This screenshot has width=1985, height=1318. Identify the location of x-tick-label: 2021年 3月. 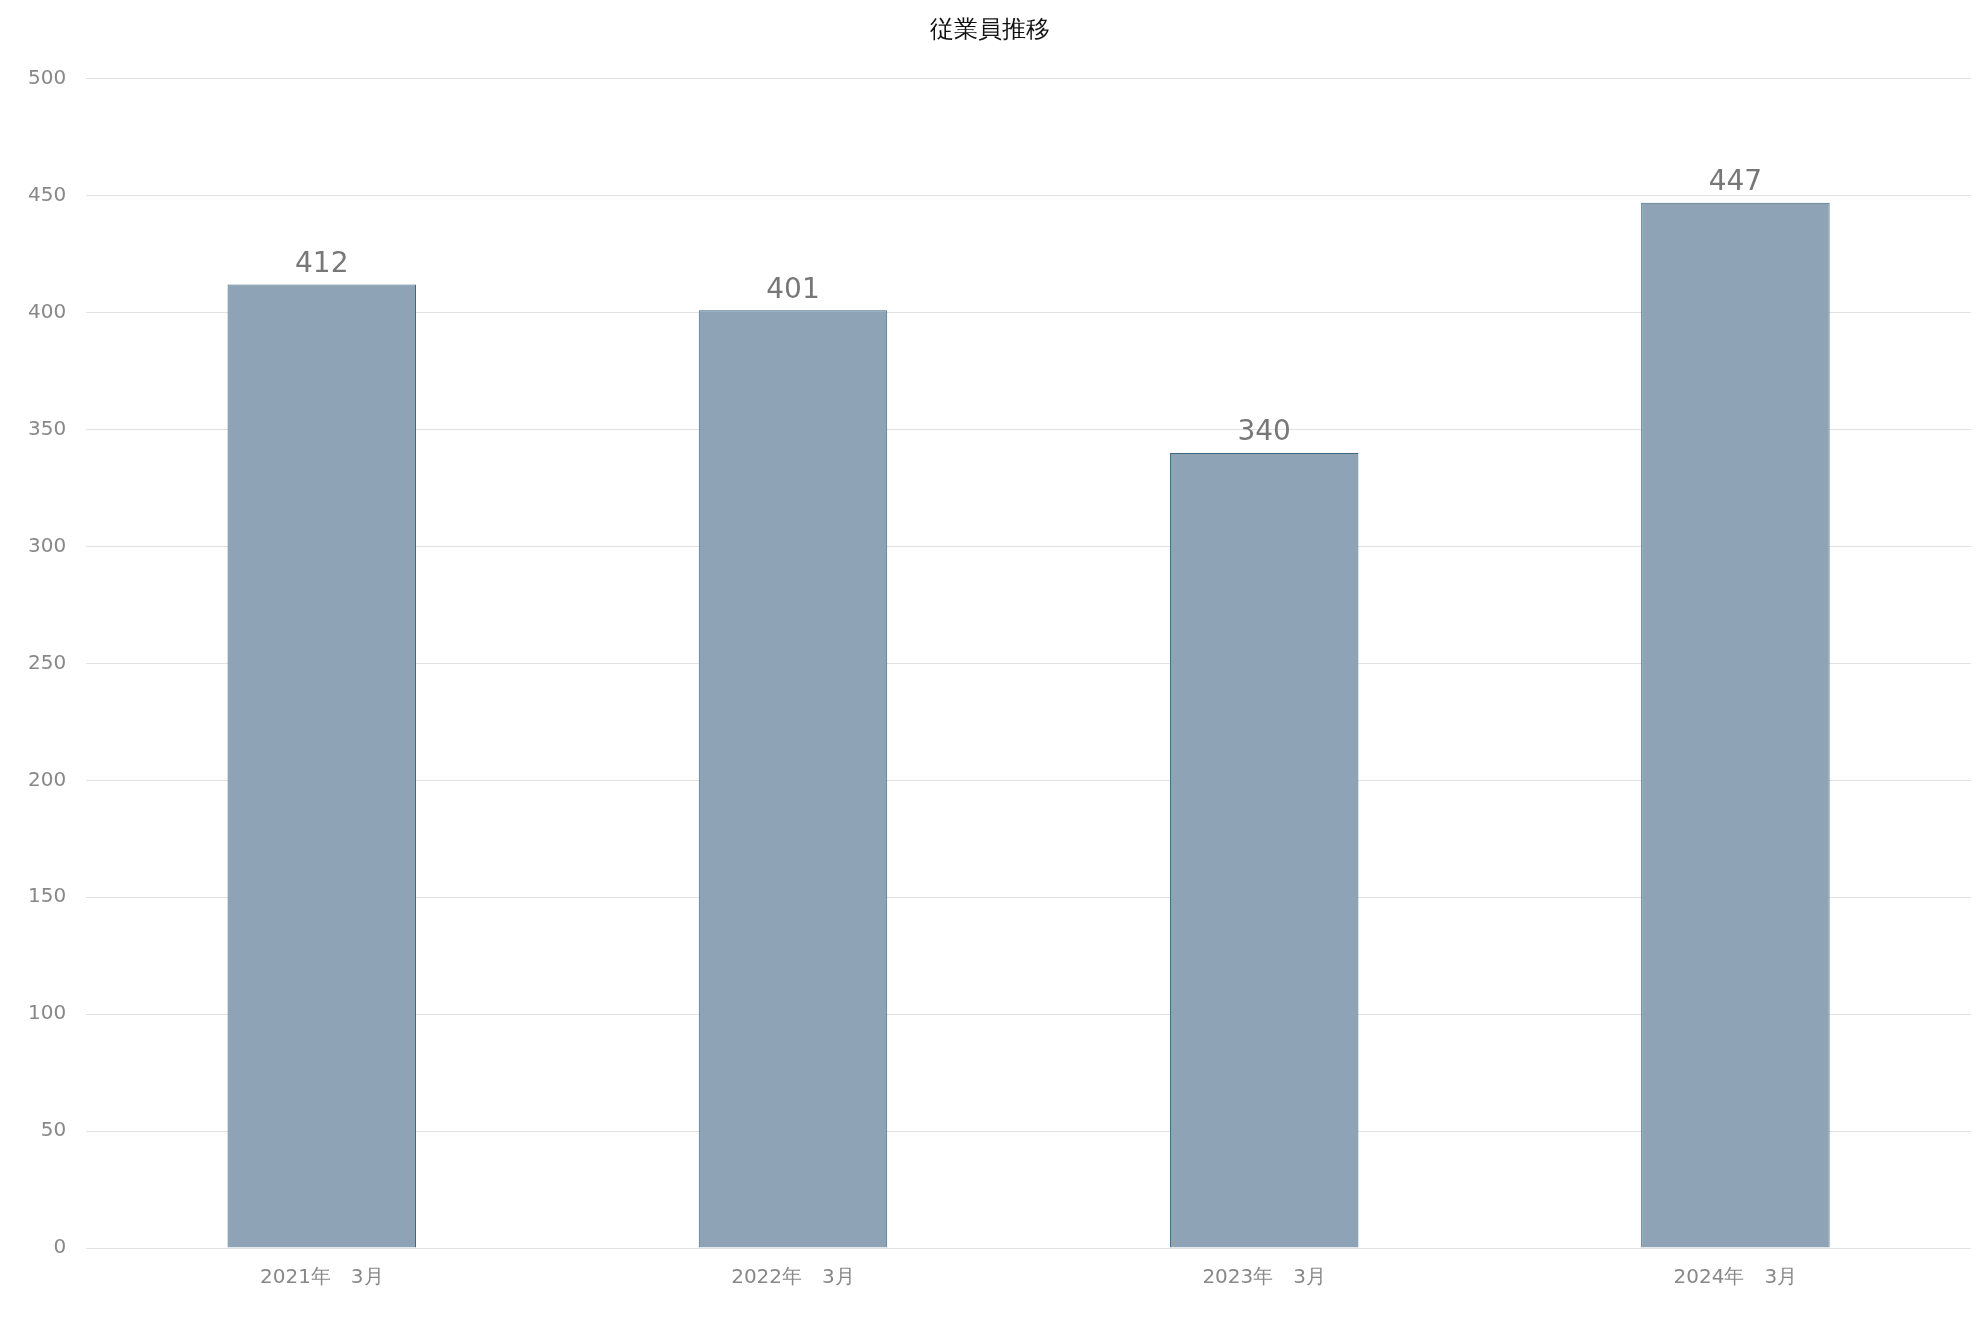
(321, 1276).